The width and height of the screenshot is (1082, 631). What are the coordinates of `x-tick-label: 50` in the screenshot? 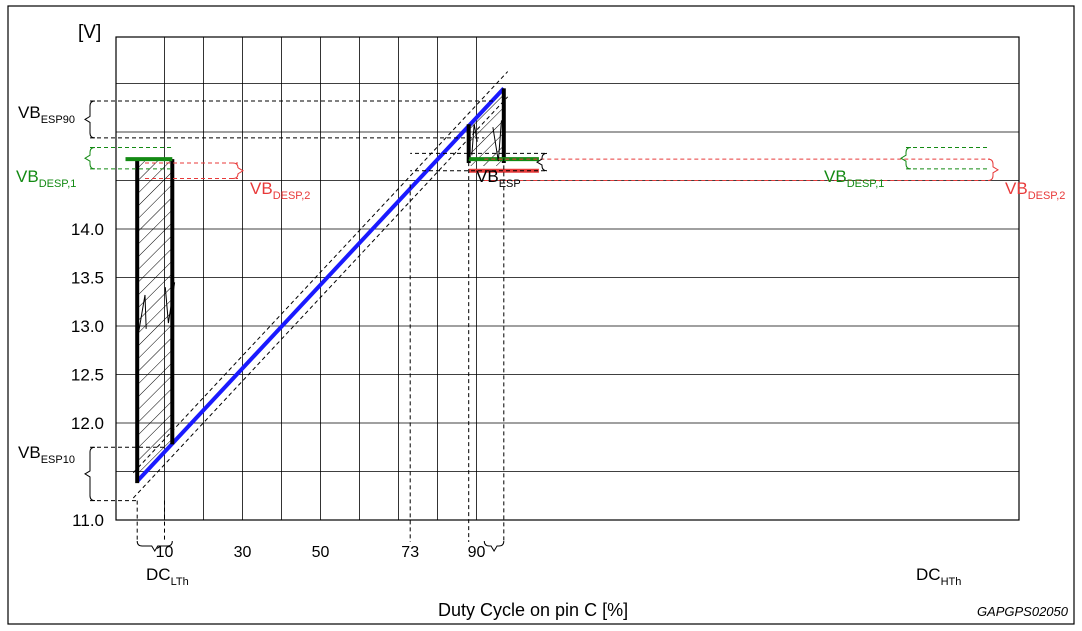 It's located at (321, 552).